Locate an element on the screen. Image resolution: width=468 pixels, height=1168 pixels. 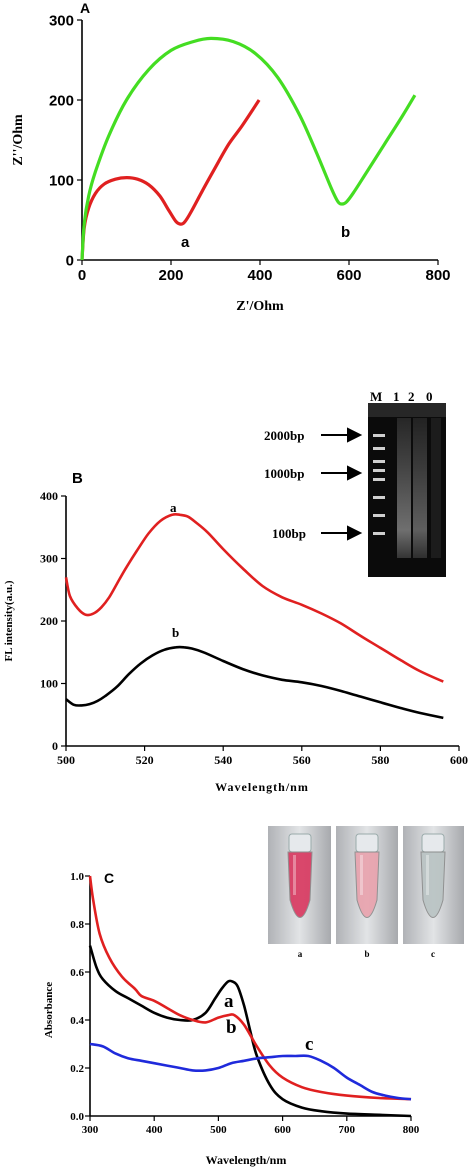
gel-ladder is located at coordinates (379, 484).